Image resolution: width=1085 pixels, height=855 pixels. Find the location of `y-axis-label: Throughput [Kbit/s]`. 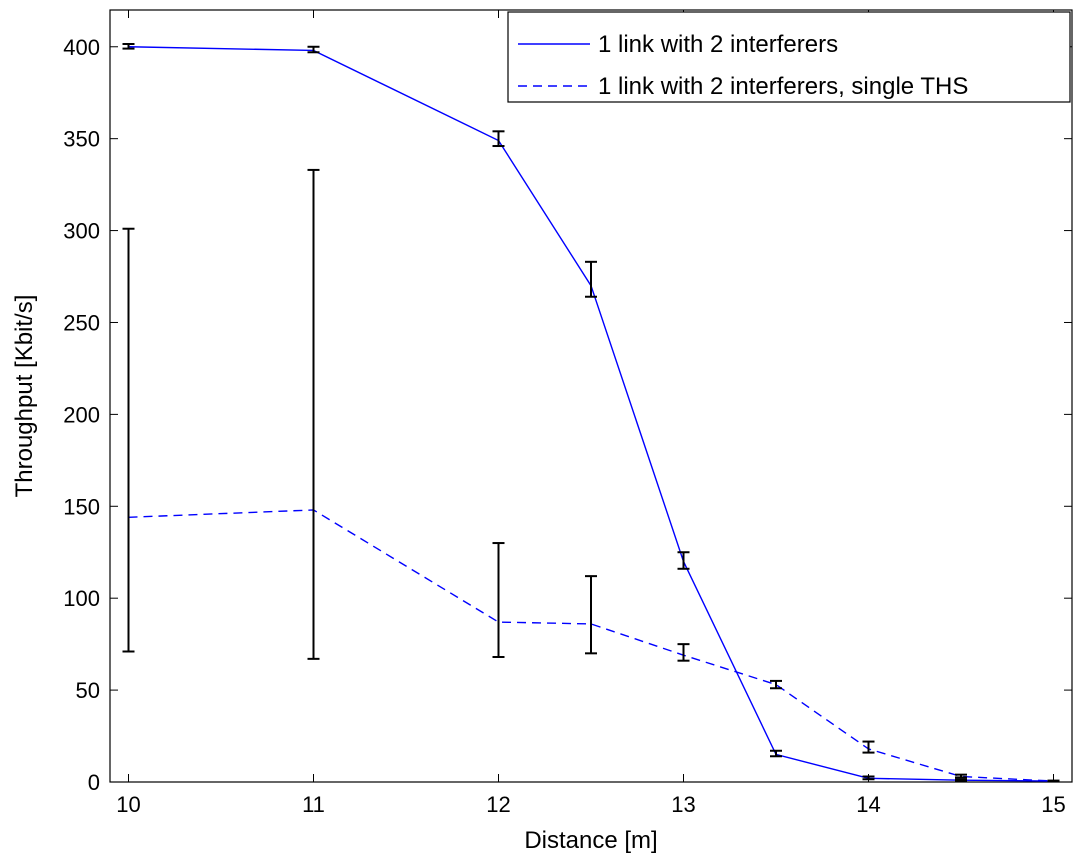

y-axis-label: Throughput [Kbit/s] is located at coordinates (24, 396).